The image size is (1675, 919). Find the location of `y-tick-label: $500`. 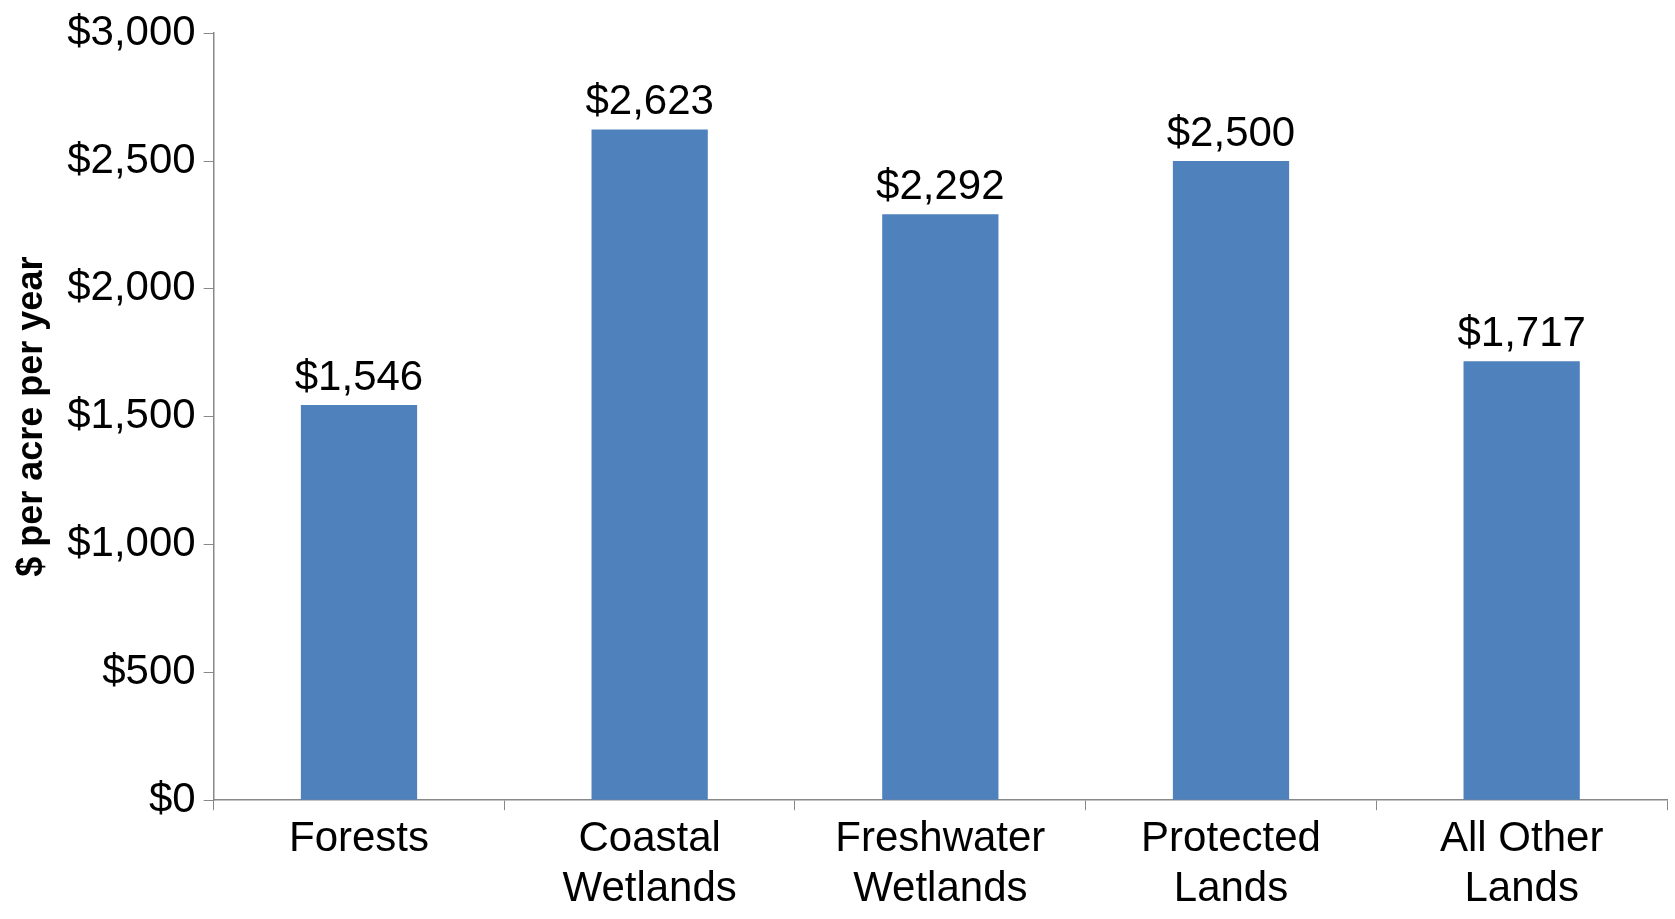

y-tick-label: $500 is located at coordinates (149, 669).